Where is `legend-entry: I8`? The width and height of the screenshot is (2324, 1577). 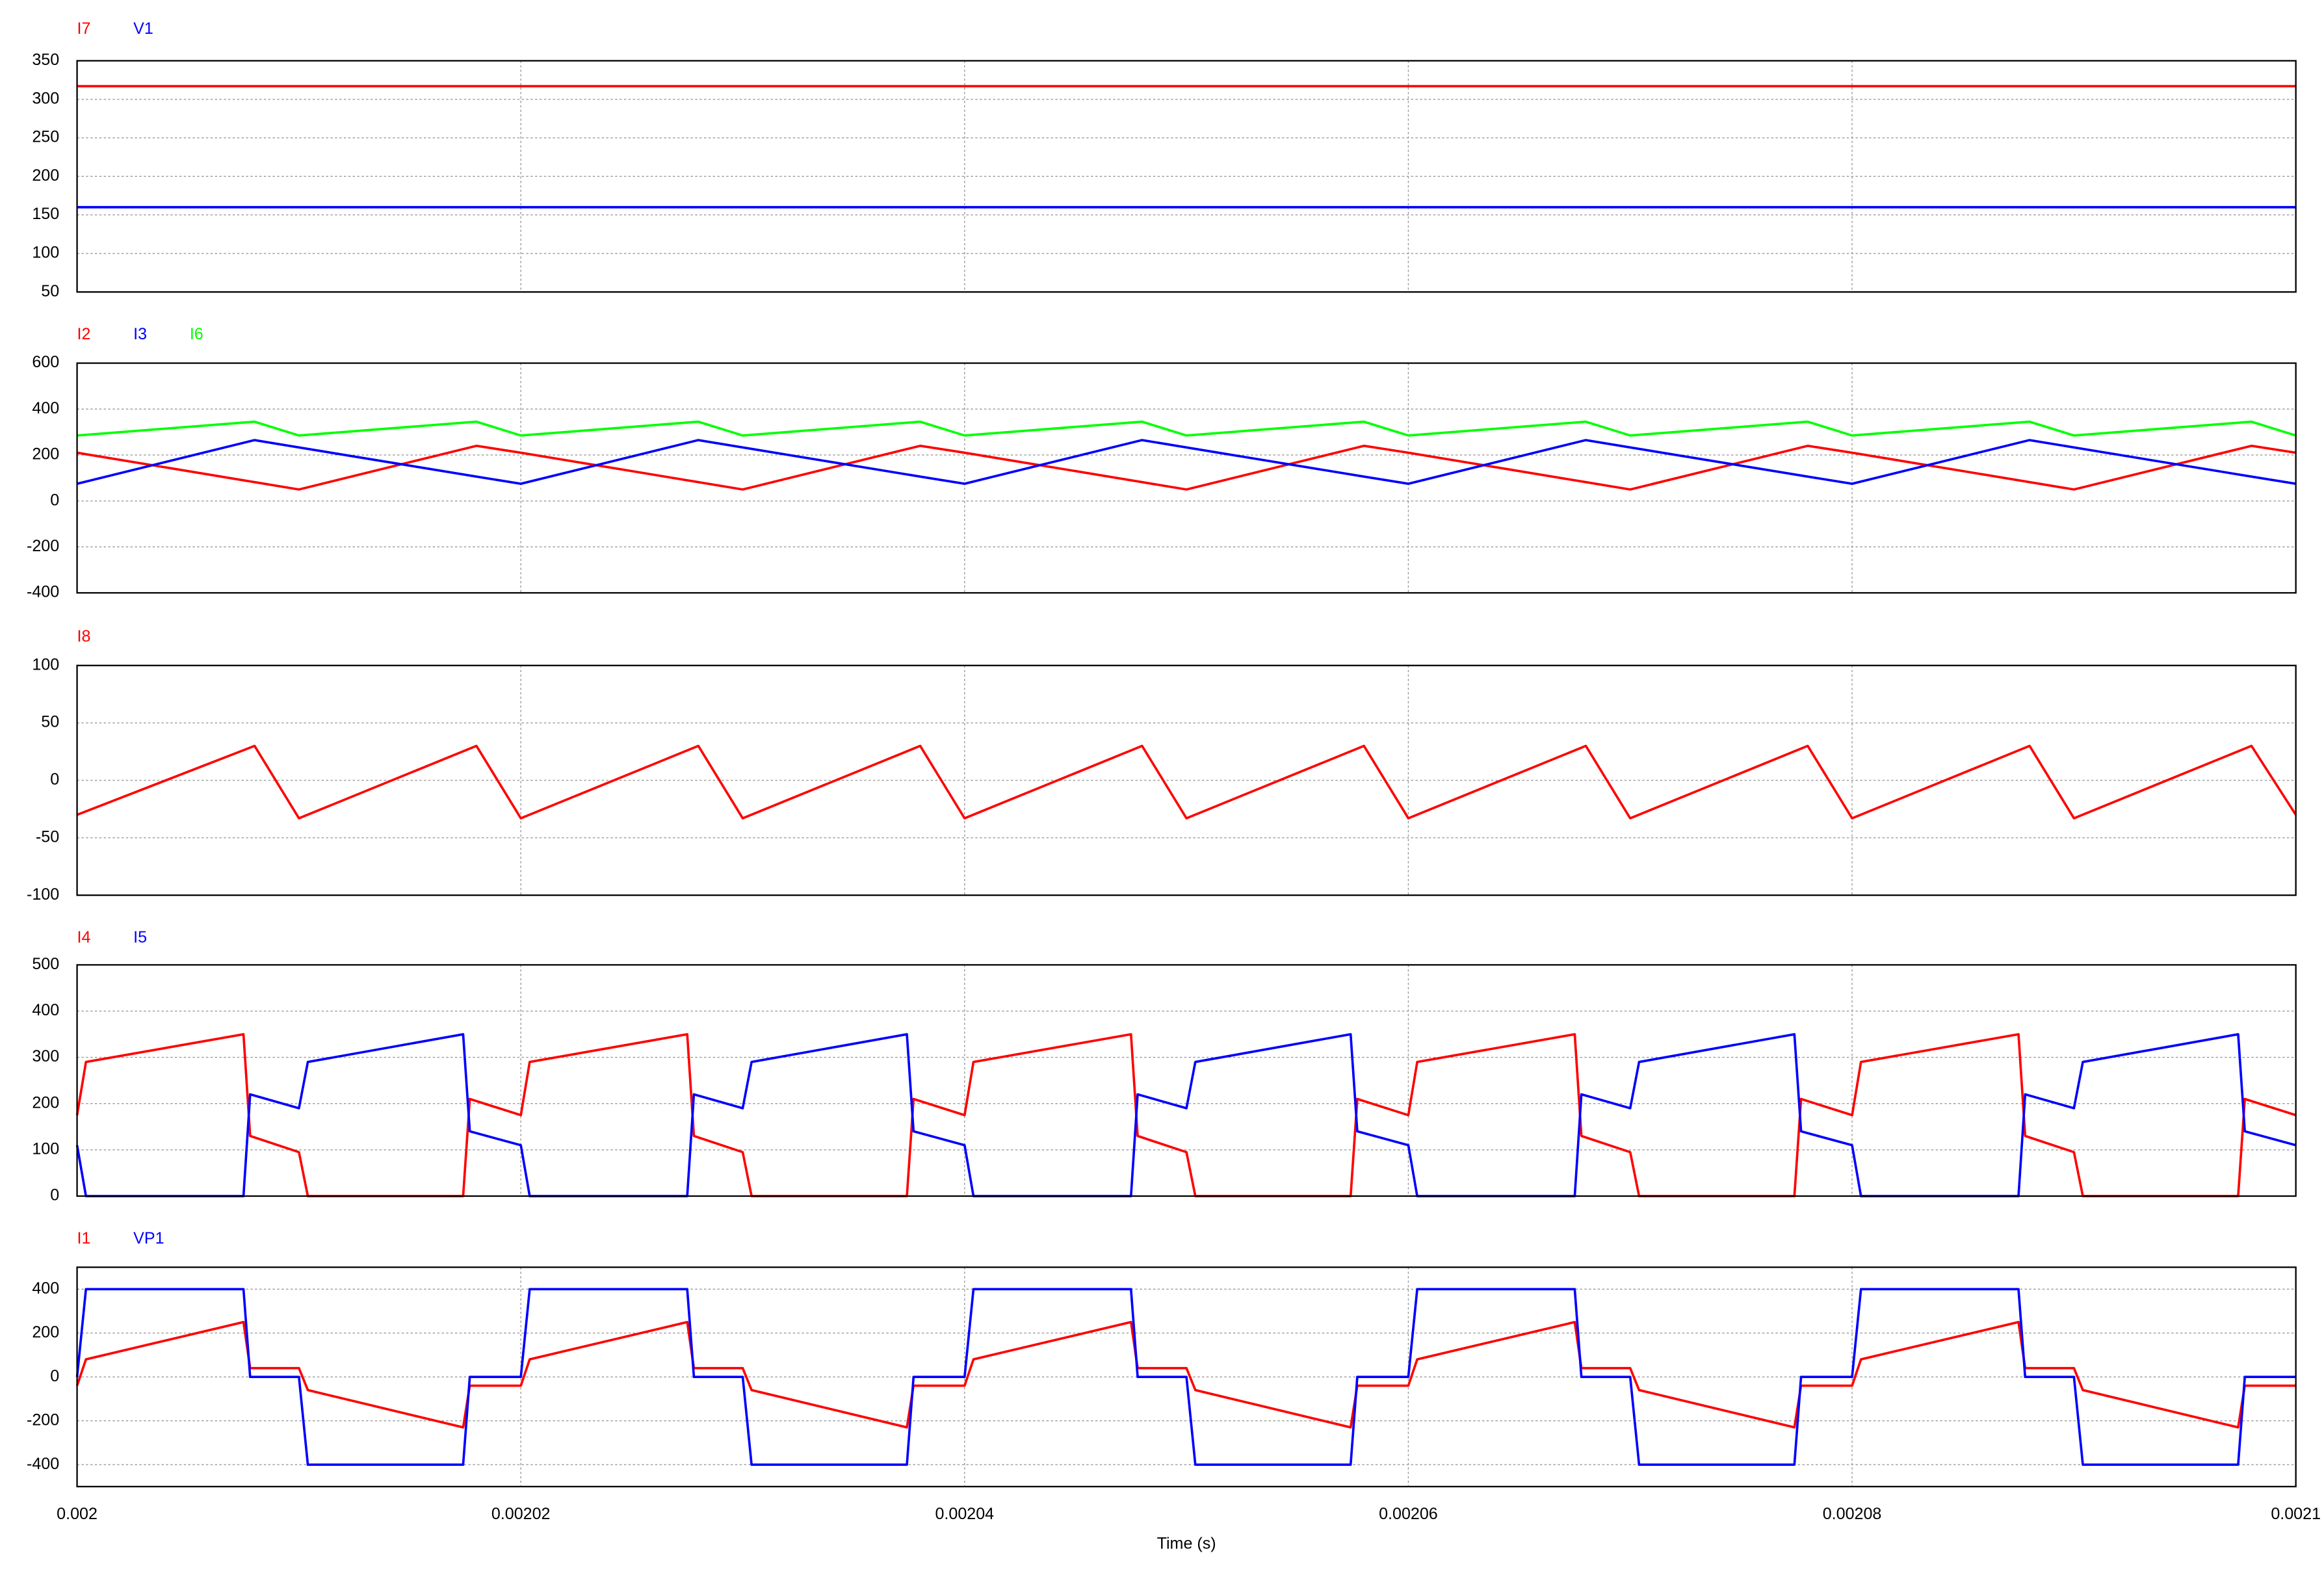 legend-entry: I8 is located at coordinates (84, 636).